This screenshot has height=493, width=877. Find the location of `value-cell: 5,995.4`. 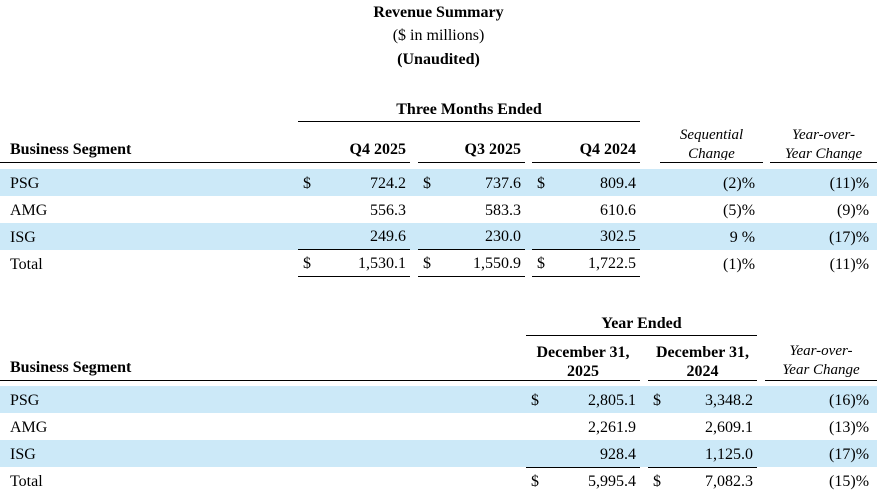

value-cell: 5,995.4 is located at coordinates (593, 480).